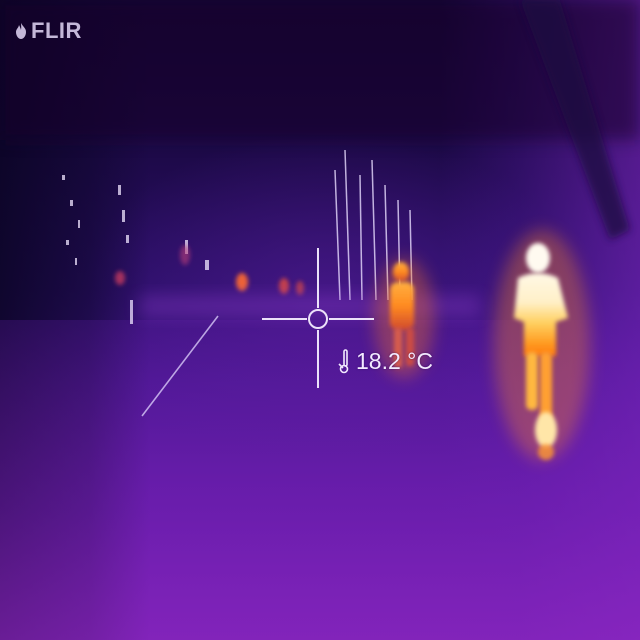 Image resolution: width=640 pixels, height=640 pixels. I want to click on tree-trunk-right, so click(575, 120).